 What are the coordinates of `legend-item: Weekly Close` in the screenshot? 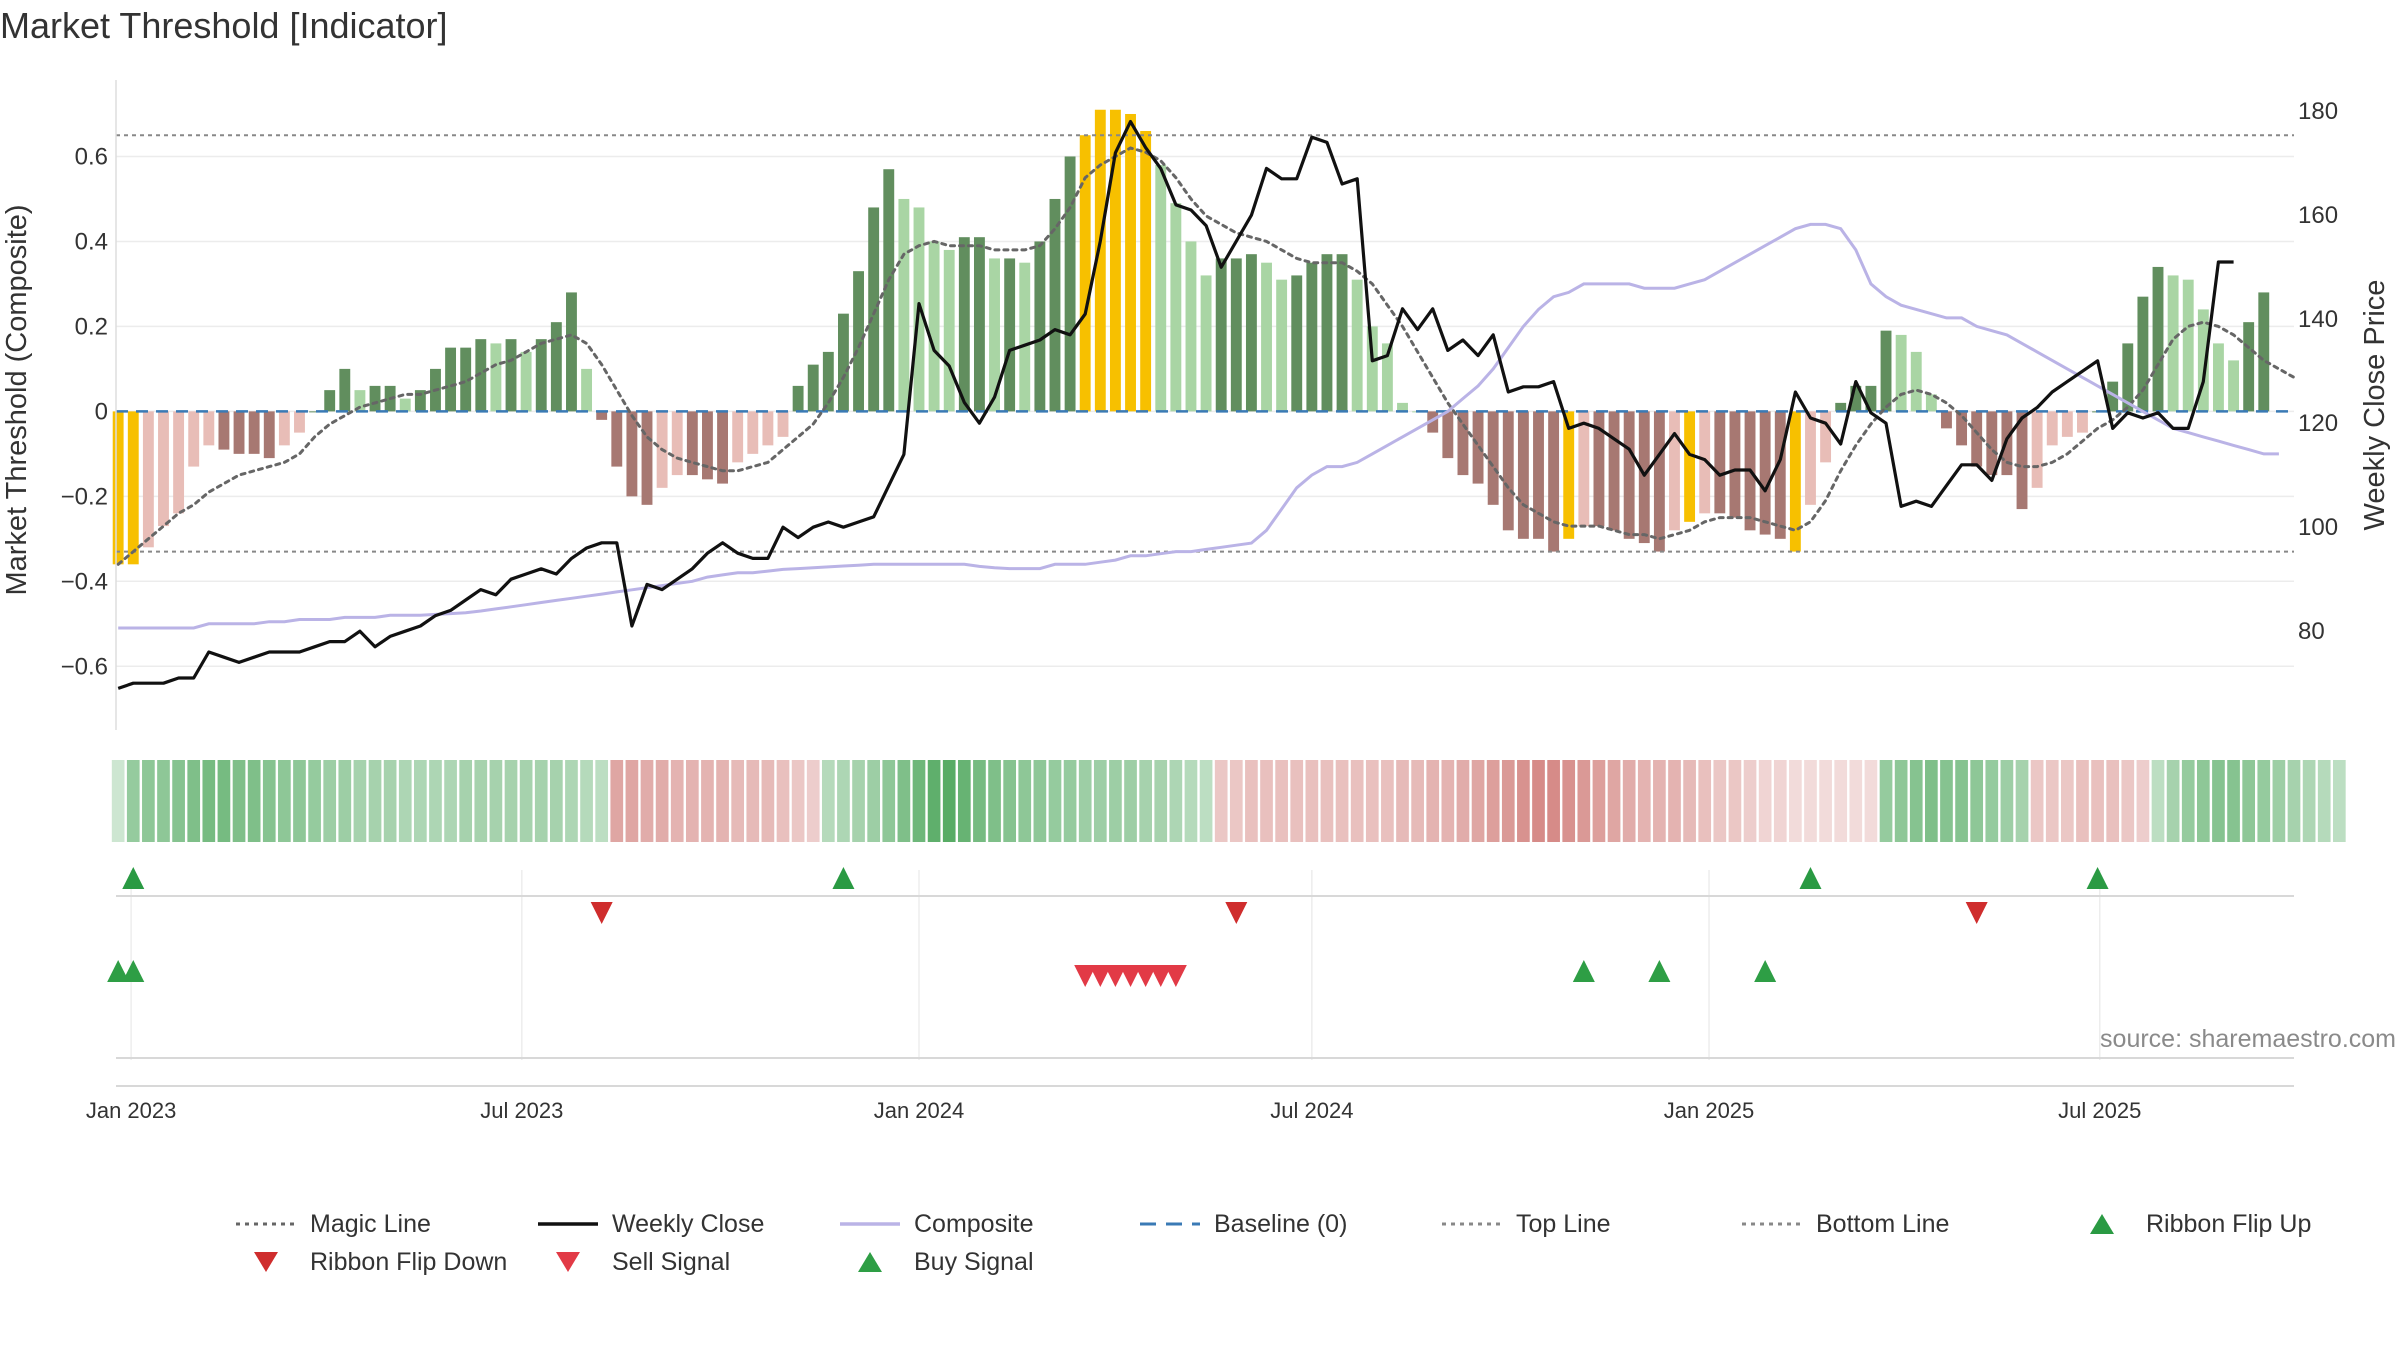 It's located at (651, 1224).